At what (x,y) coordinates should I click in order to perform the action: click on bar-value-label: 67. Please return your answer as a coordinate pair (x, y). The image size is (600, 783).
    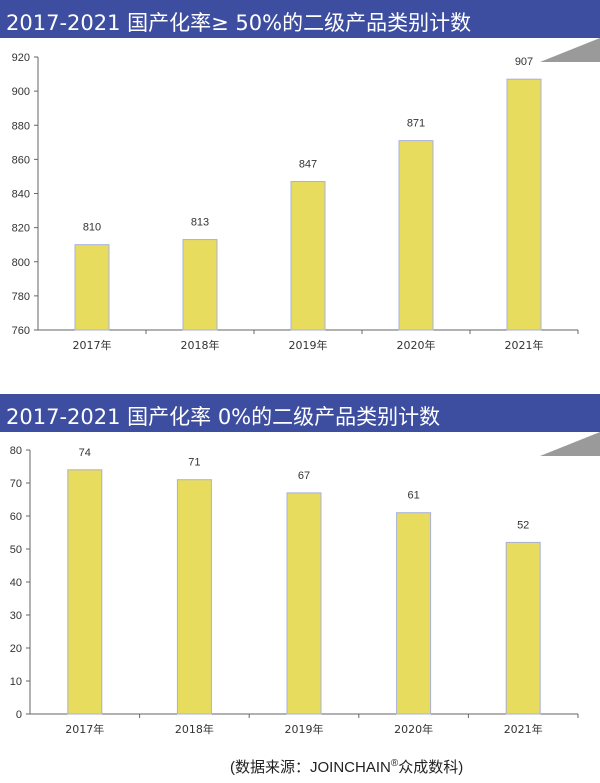
    Looking at the image, I should click on (304, 476).